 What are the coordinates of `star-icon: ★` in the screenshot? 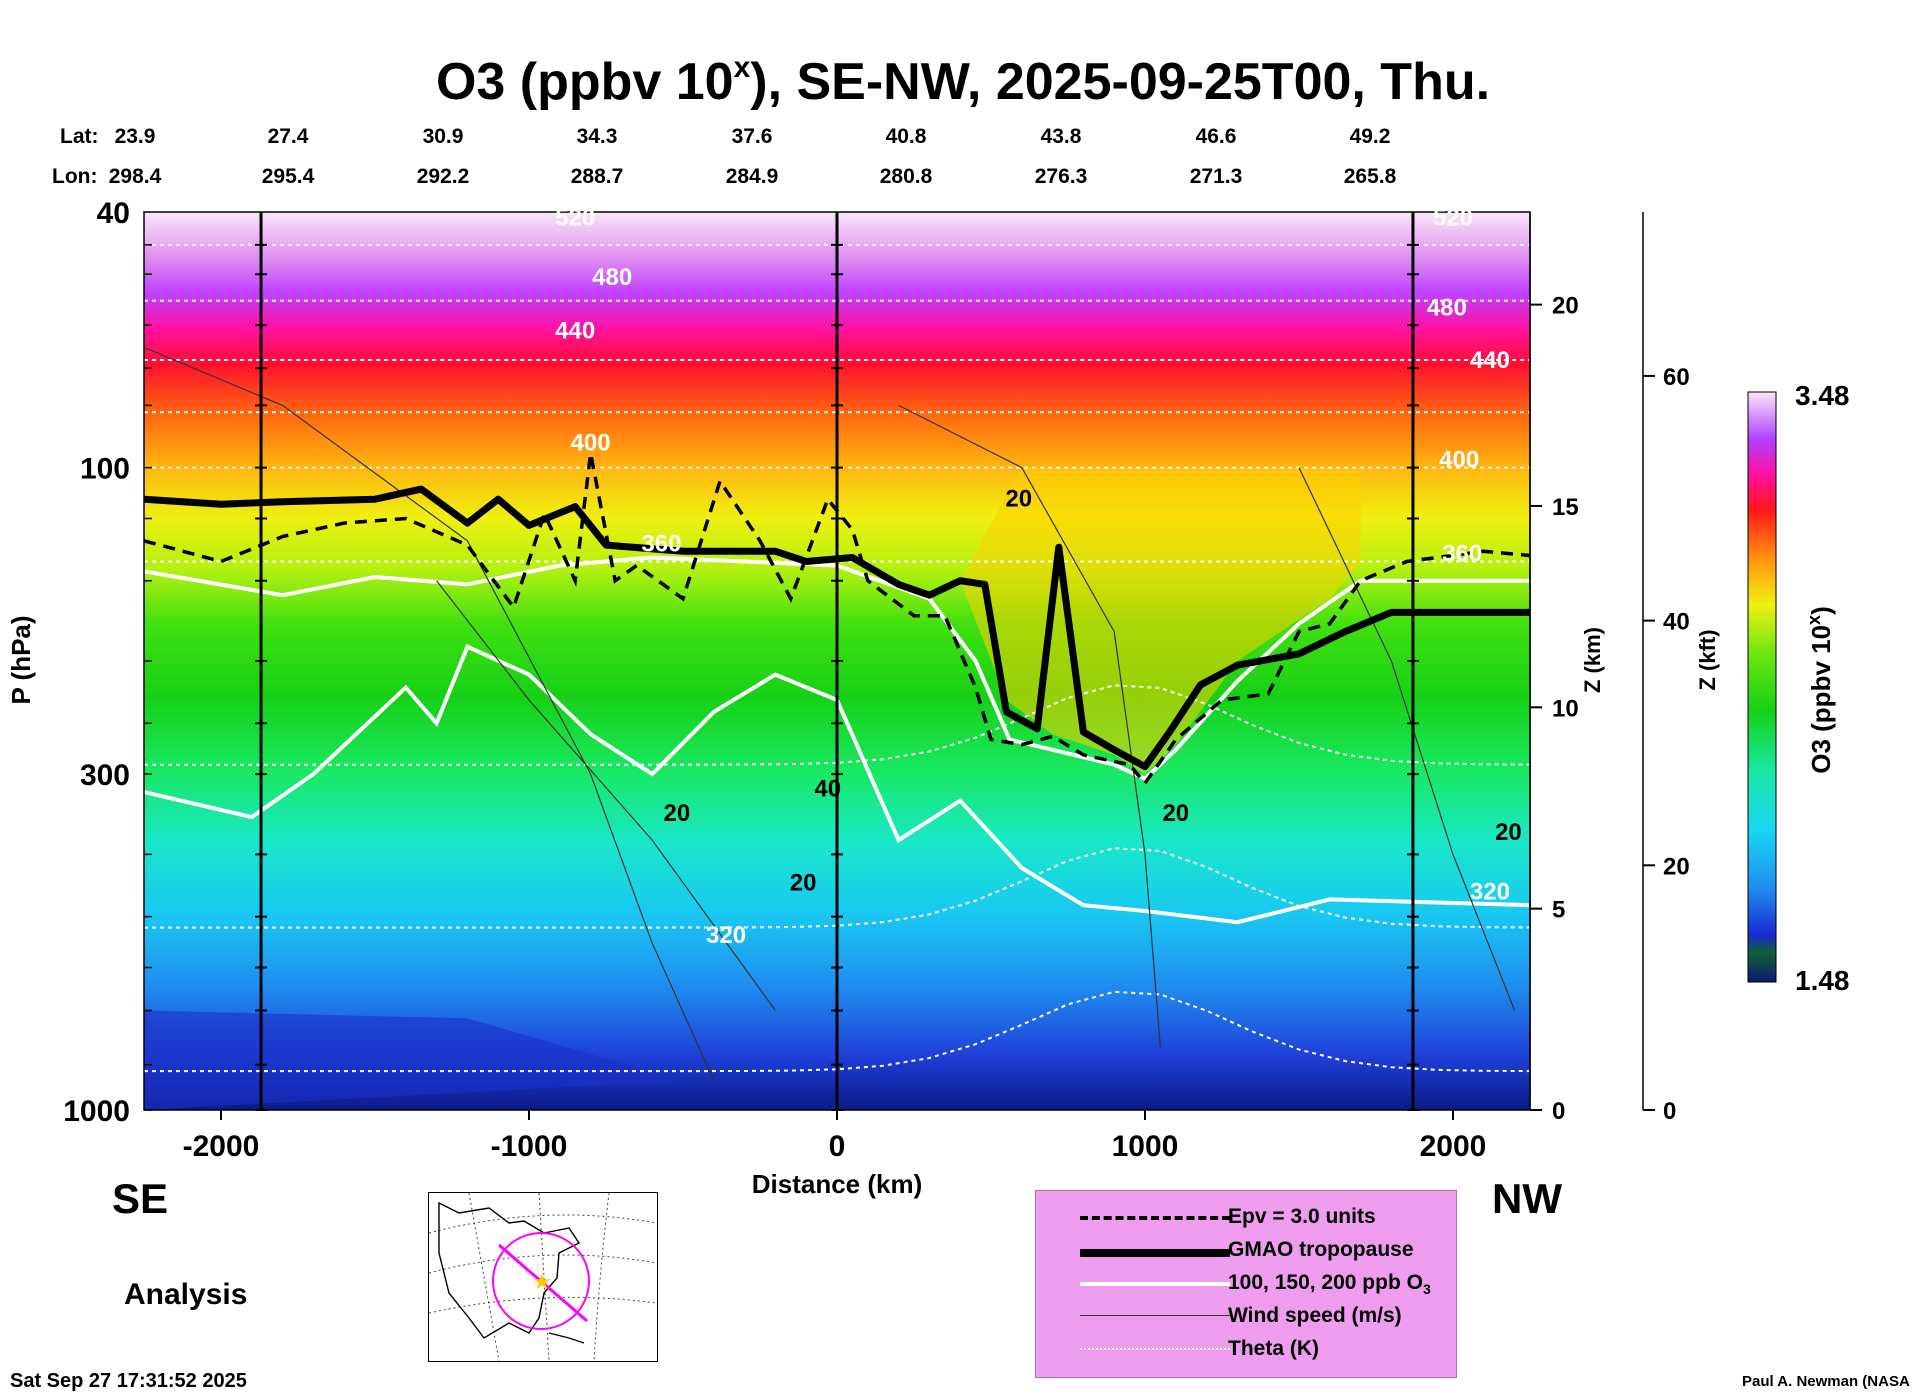 It's located at (542, 1281).